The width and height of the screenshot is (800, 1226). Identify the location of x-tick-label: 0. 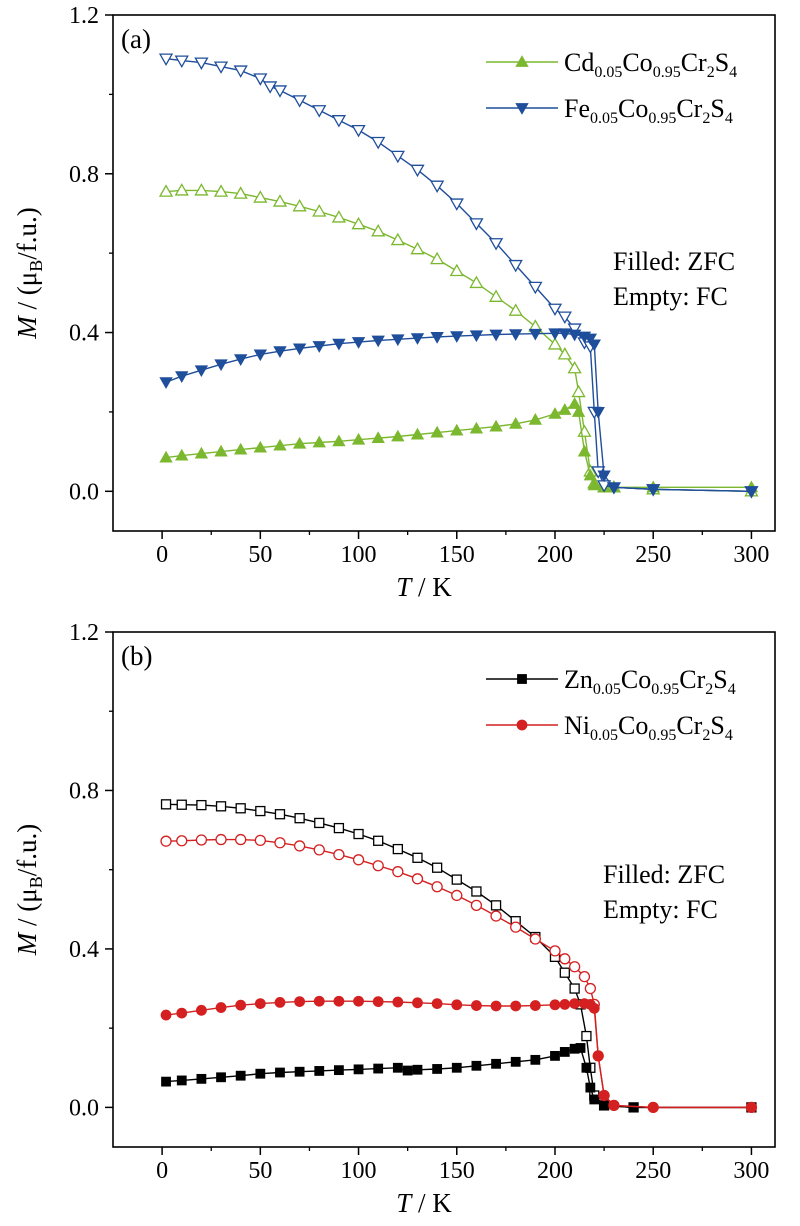
(162, 1171).